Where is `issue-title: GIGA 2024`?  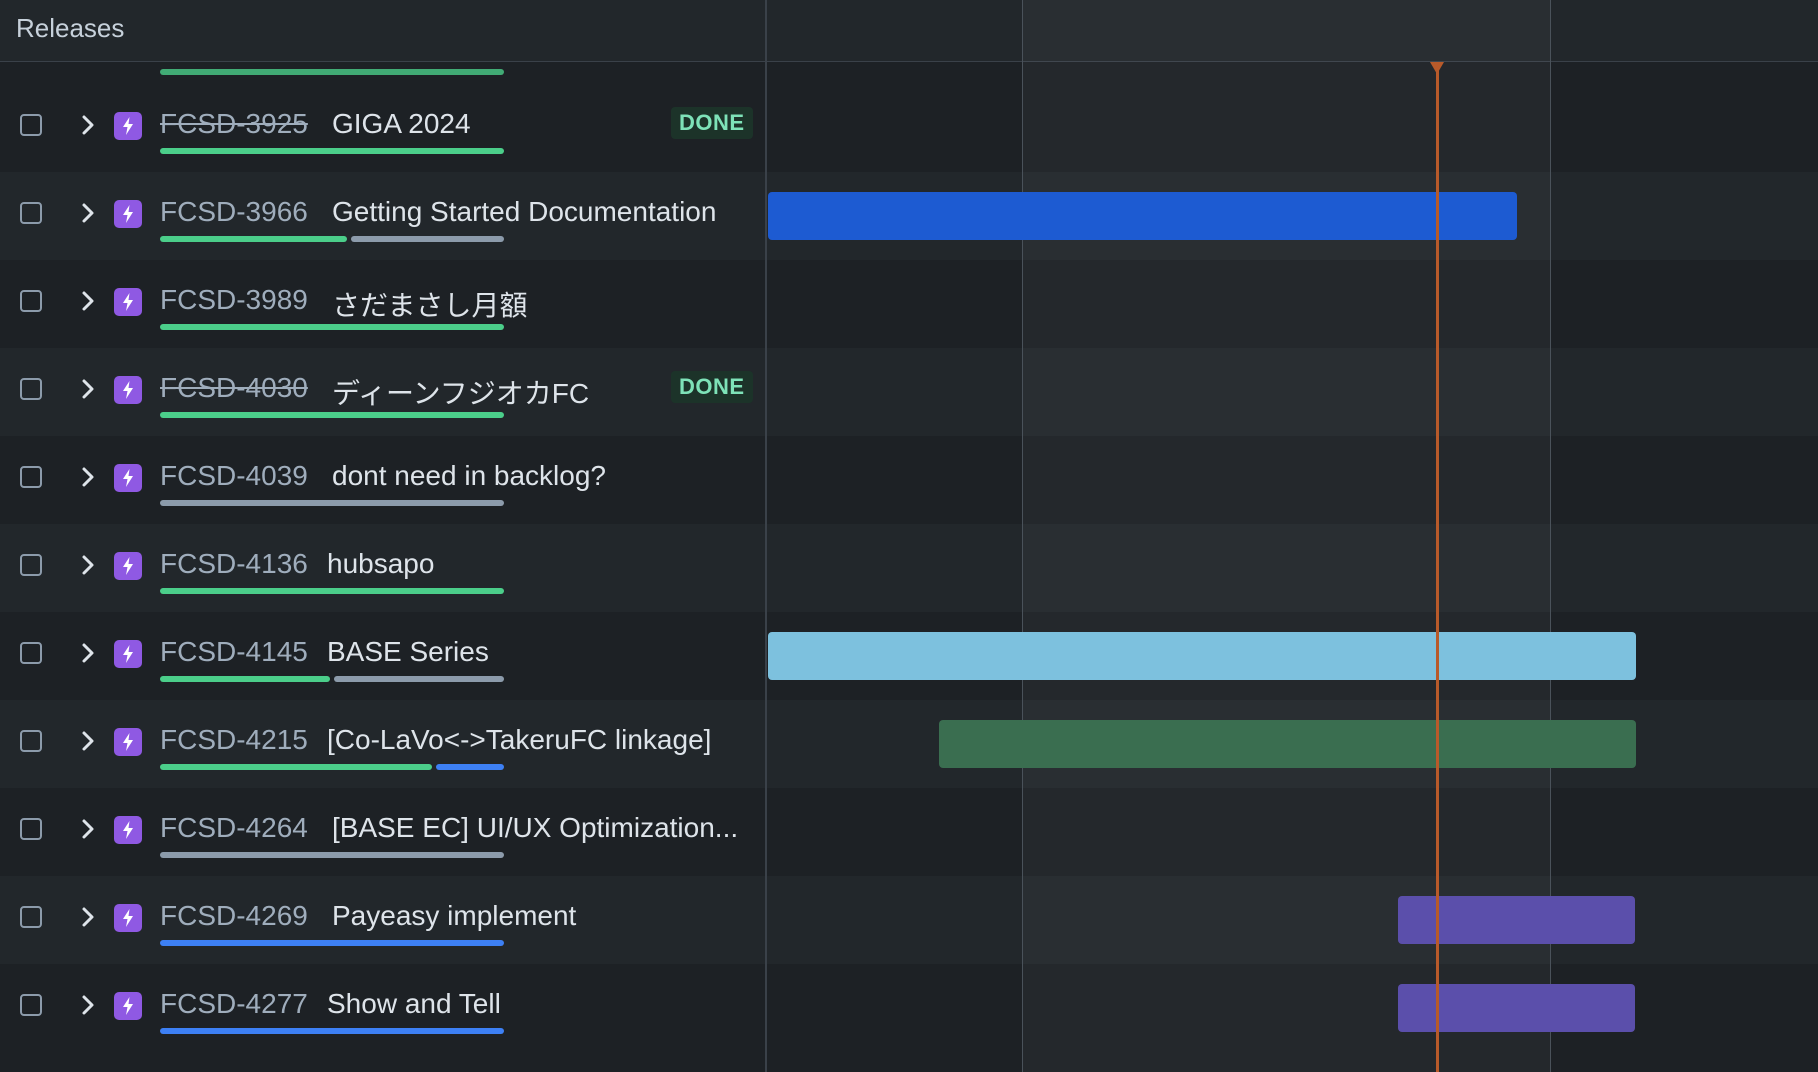
issue-title: GIGA 2024 is located at coordinates (401, 123).